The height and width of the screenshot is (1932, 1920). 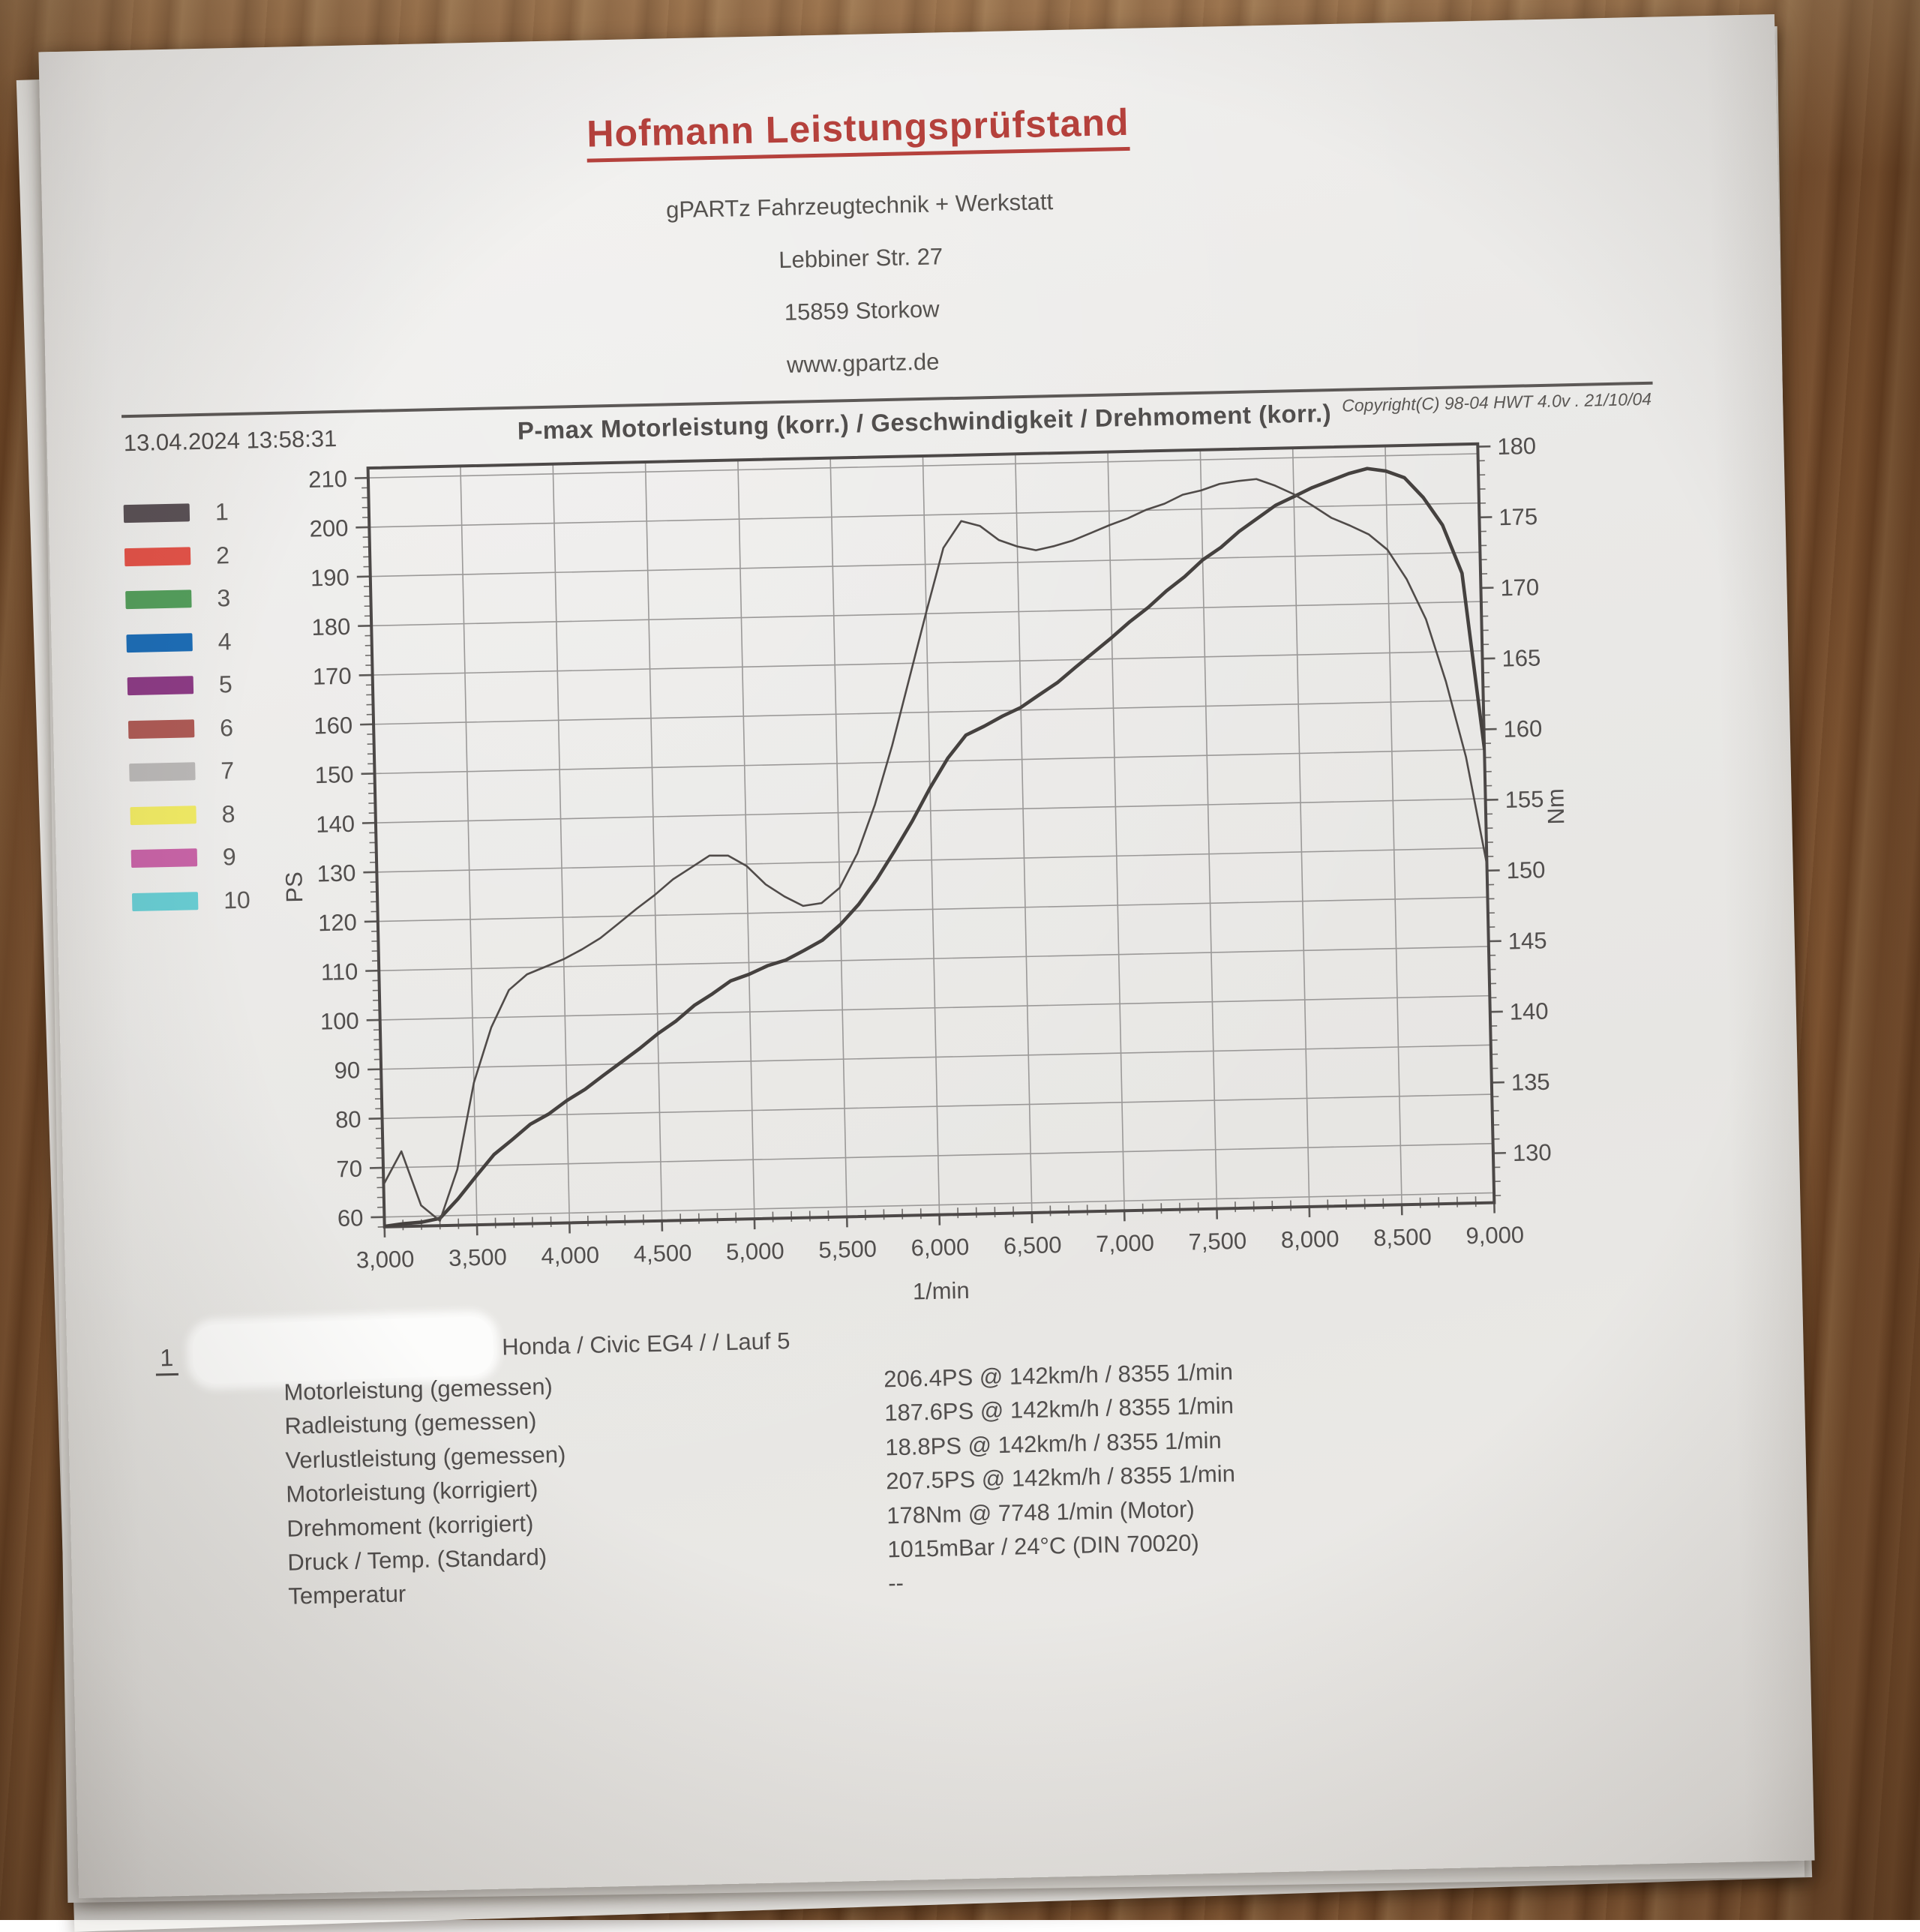 I want to click on svg-text: 175, so click(x=1518, y=516).